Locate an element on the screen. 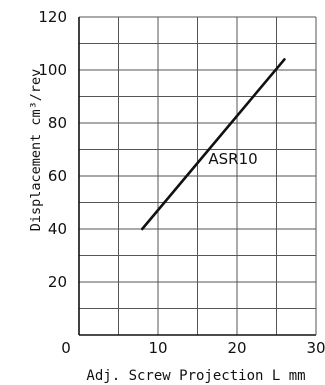  x-tick-label: 0 is located at coordinates (66, 348).